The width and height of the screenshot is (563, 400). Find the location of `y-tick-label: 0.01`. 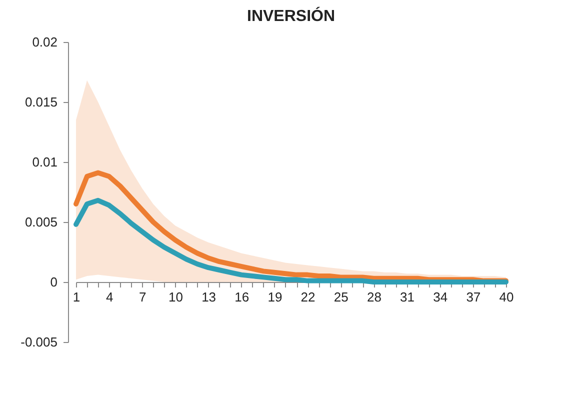

y-tick-label: 0.01 is located at coordinates (45, 162).